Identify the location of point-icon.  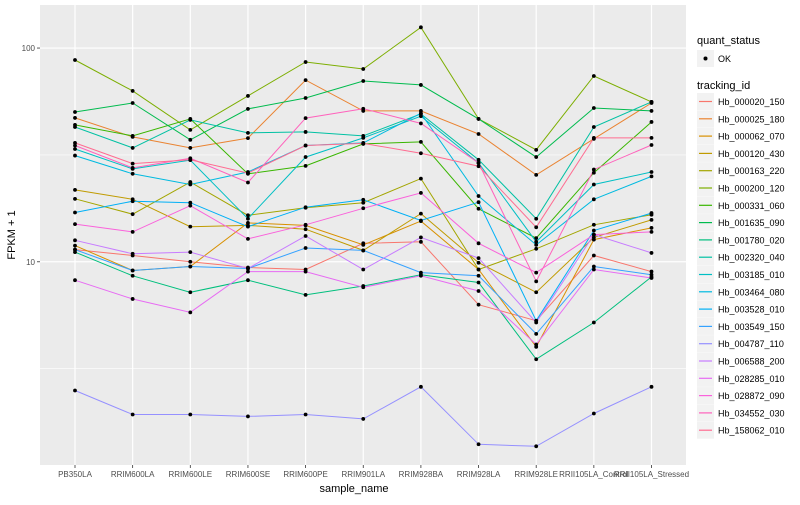
(705, 58).